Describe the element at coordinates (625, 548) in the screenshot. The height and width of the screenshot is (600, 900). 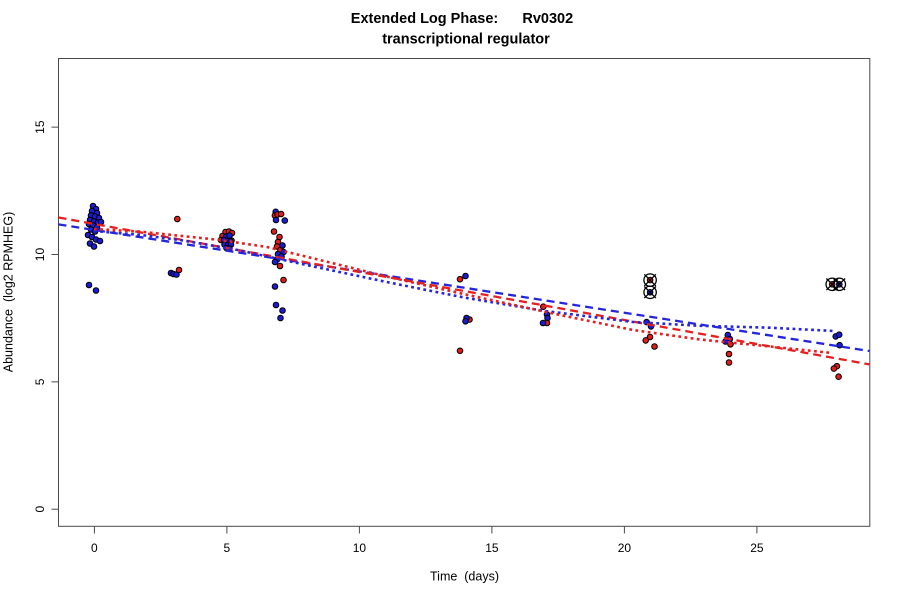
I see `svg-text: 20` at that location.